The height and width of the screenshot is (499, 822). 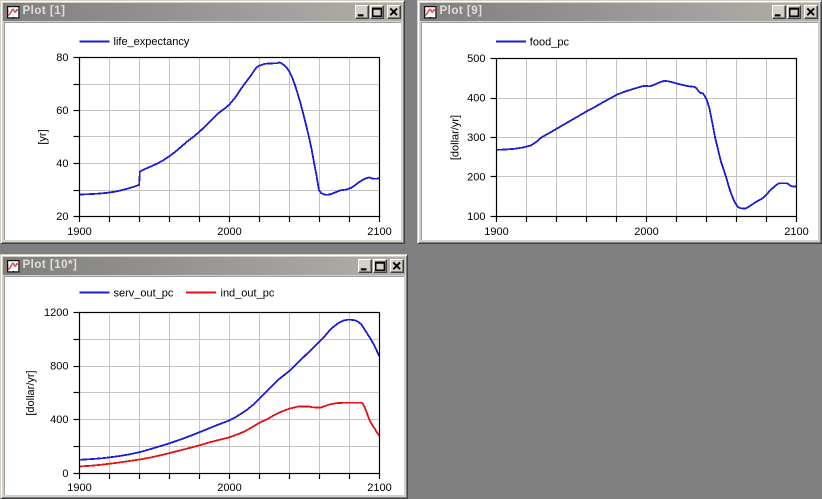 I want to click on svg-text: 0, so click(x=65, y=474).